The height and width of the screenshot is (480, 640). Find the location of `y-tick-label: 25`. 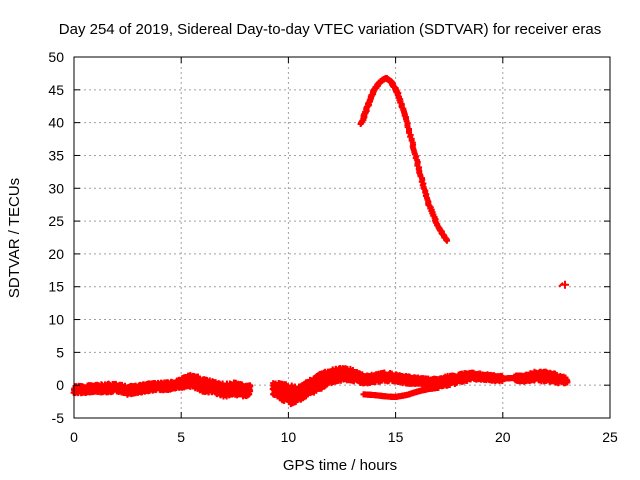

y-tick-label: 25 is located at coordinates (56, 221).